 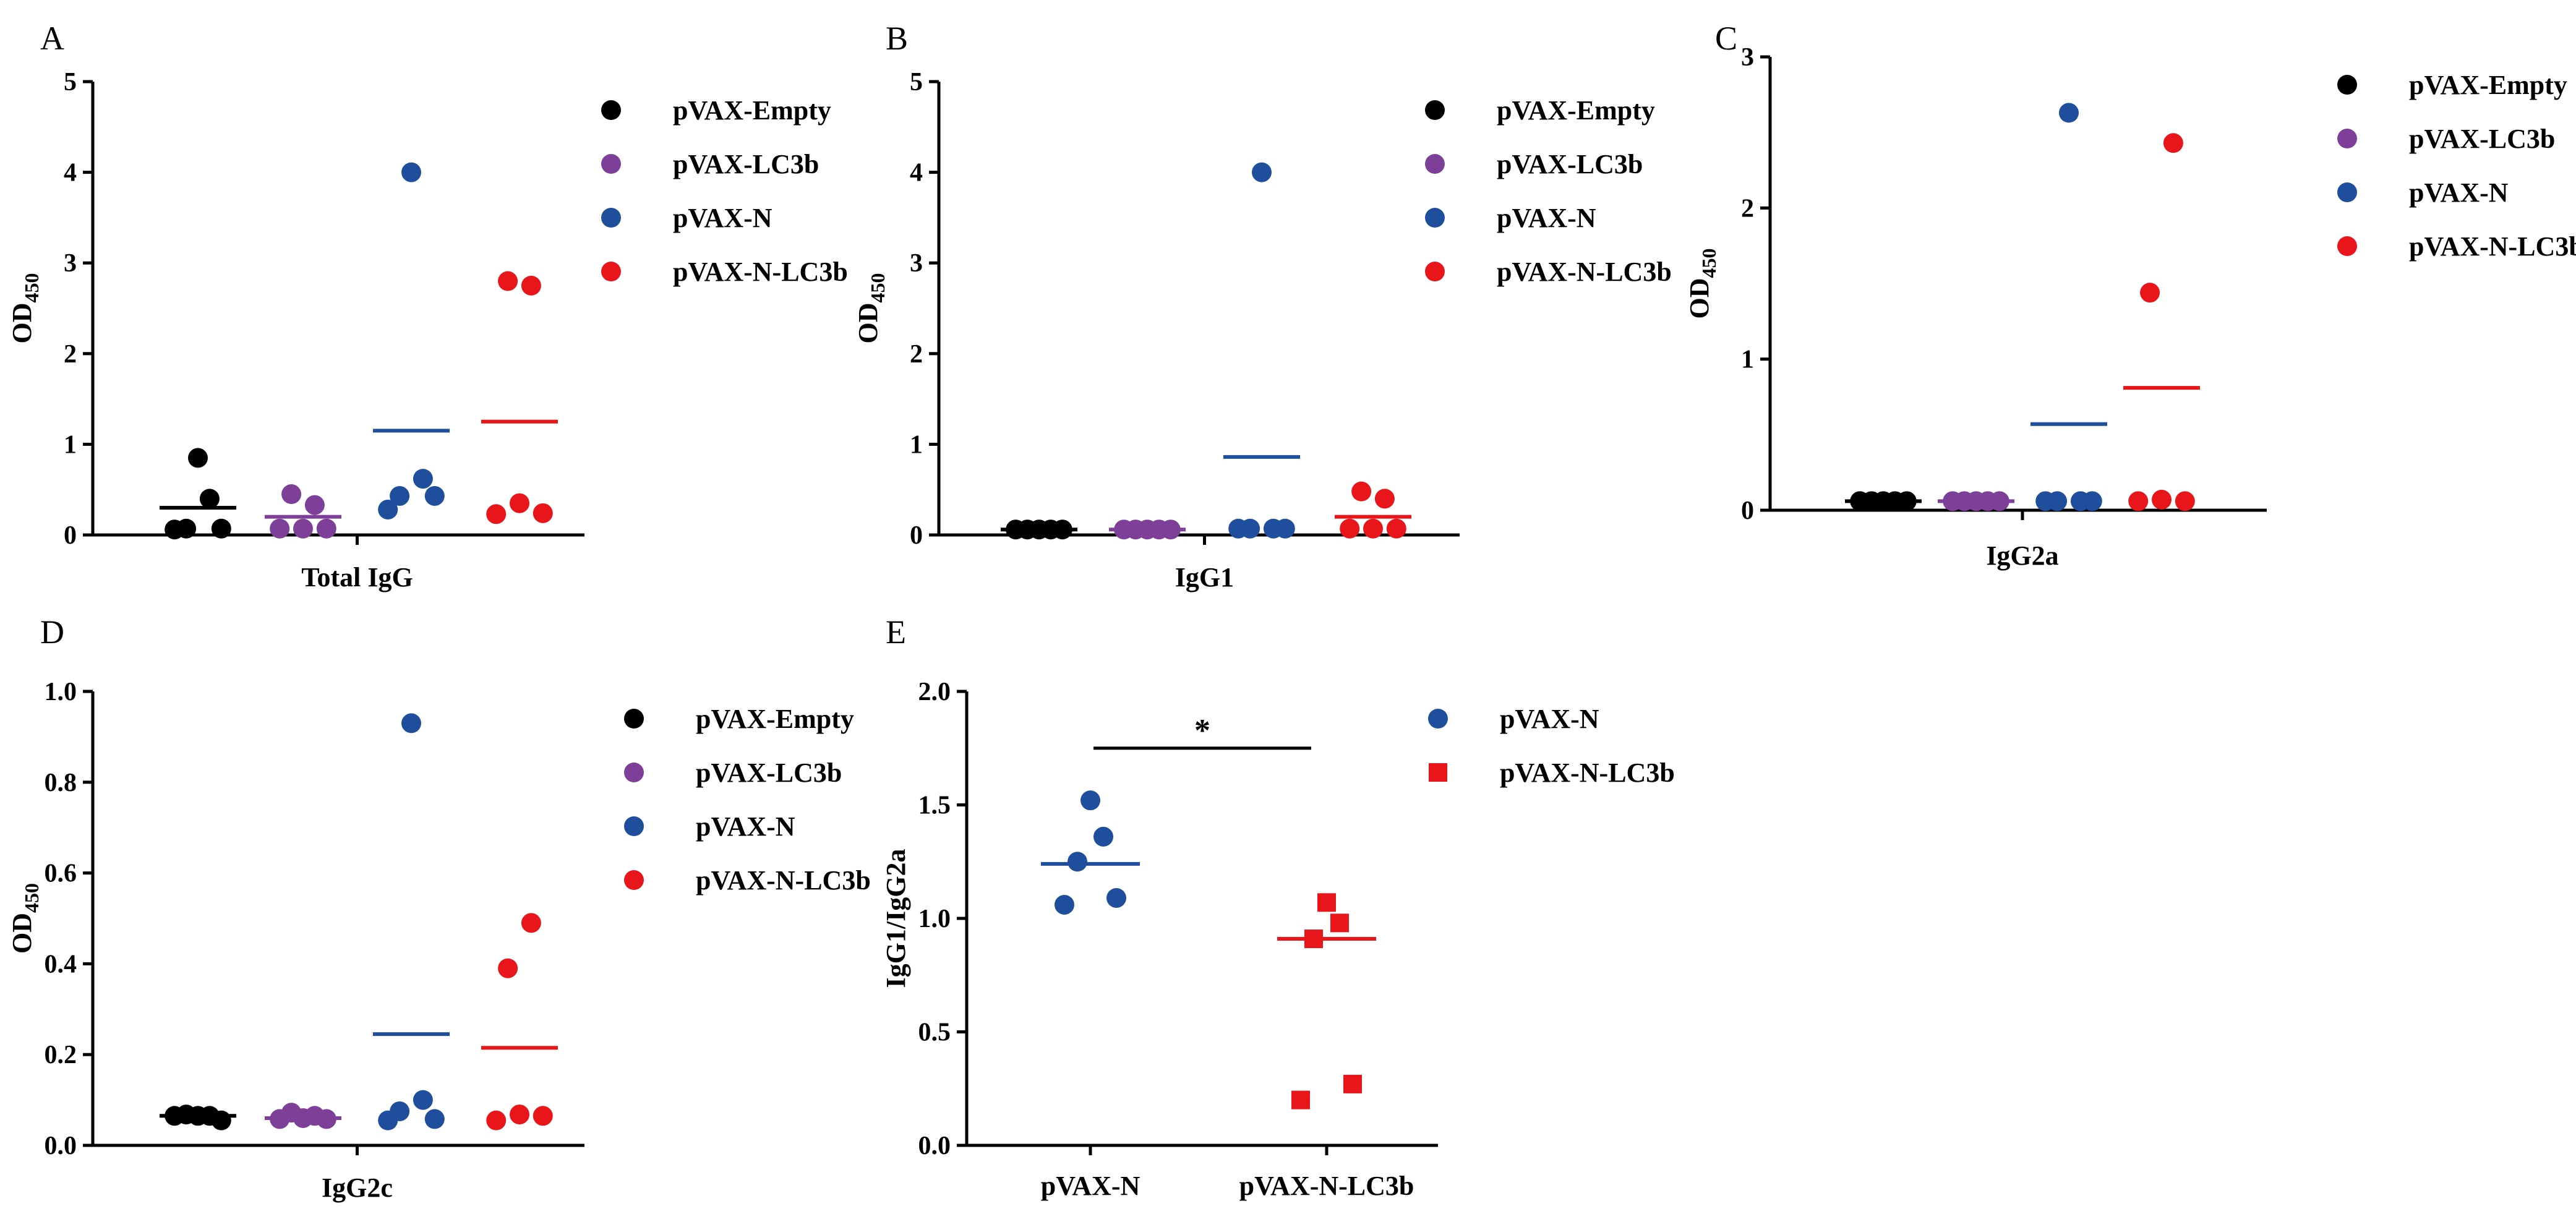 I want to click on x-axis-label: IgG1, so click(x=1204, y=577).